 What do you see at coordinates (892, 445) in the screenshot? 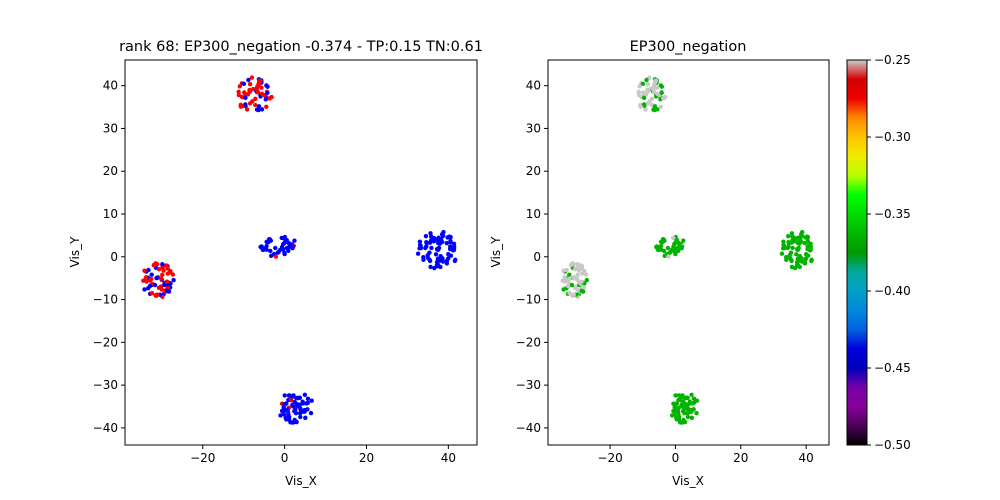
I see `colorbar-tick-label: −0.50` at bounding box center [892, 445].